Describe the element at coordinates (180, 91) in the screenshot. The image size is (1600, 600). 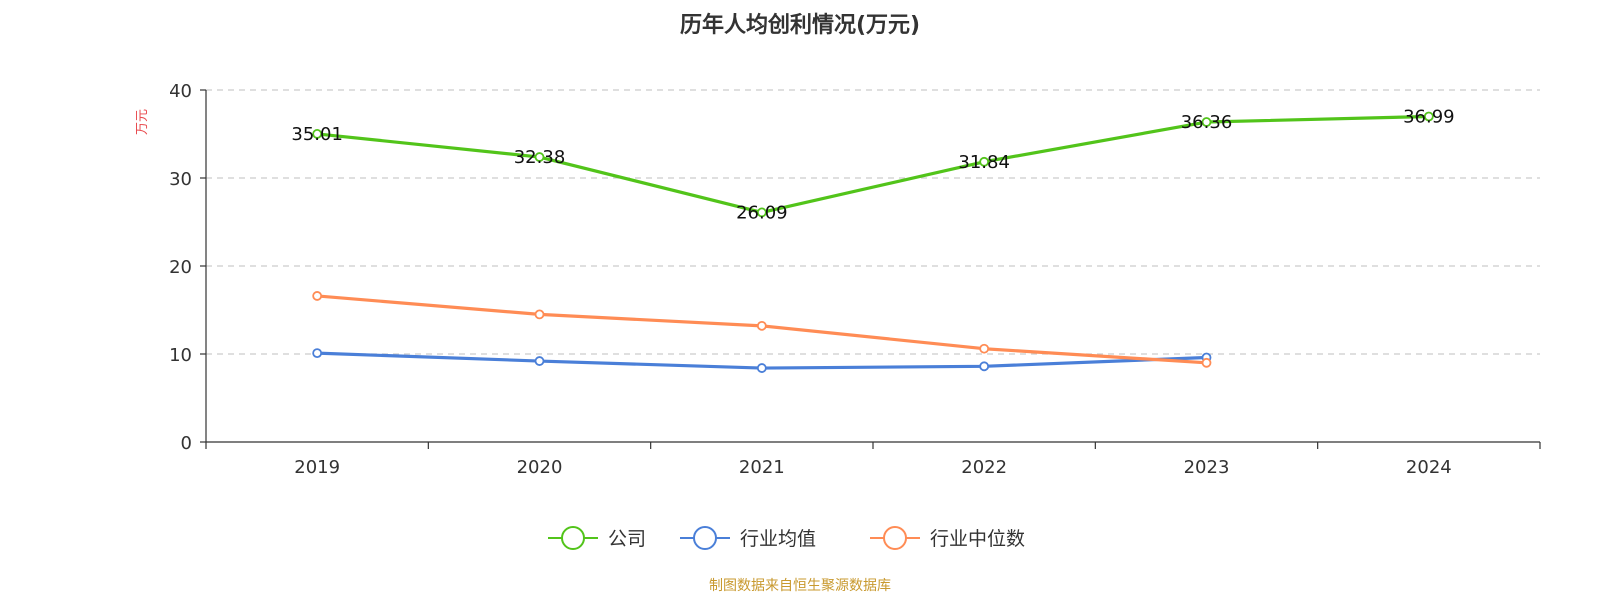
I see `y-tick-label: 40` at that location.